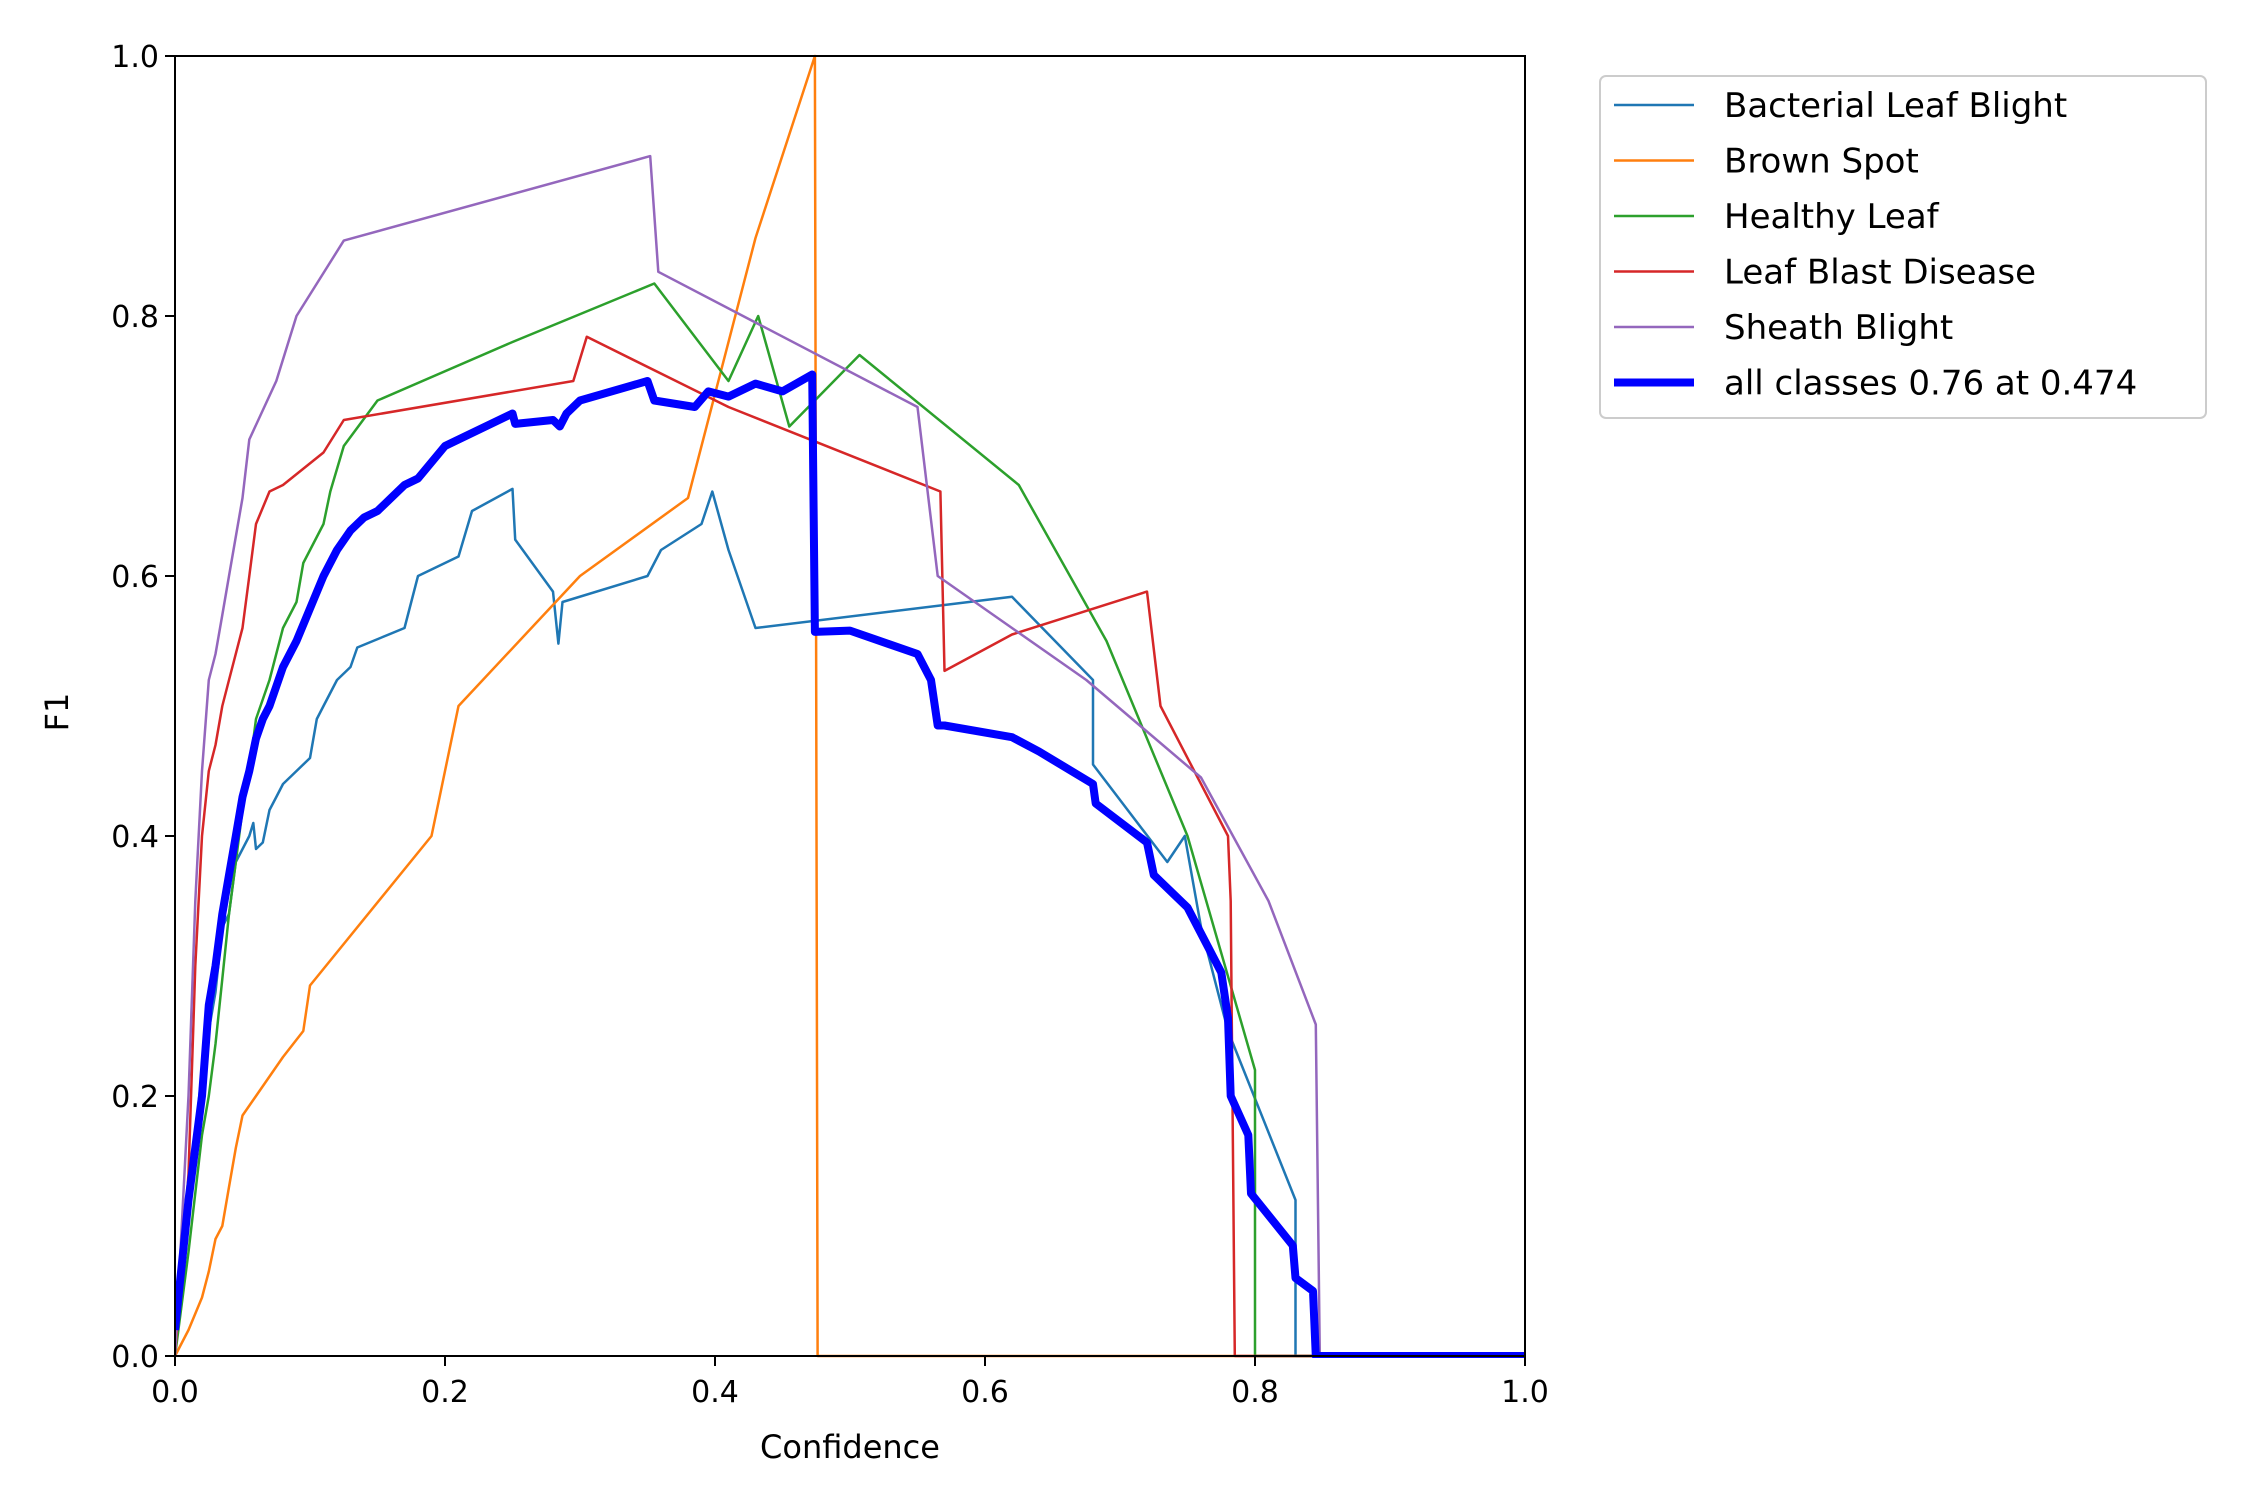  Describe the element at coordinates (985, 1392) in the screenshot. I see `x-tick-label: 0.6` at that location.